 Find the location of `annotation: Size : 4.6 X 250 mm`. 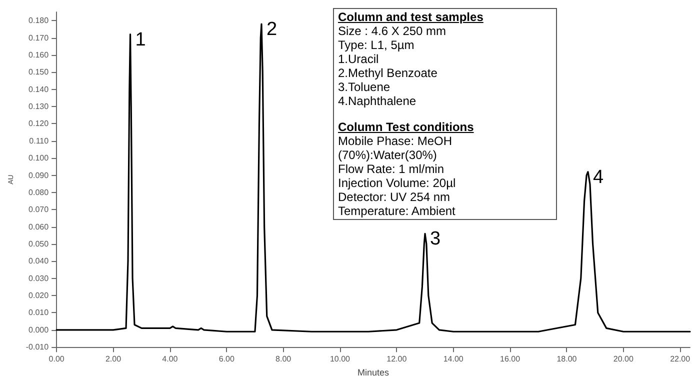

annotation: Size : 4.6 X 250 mm is located at coordinates (393, 31).